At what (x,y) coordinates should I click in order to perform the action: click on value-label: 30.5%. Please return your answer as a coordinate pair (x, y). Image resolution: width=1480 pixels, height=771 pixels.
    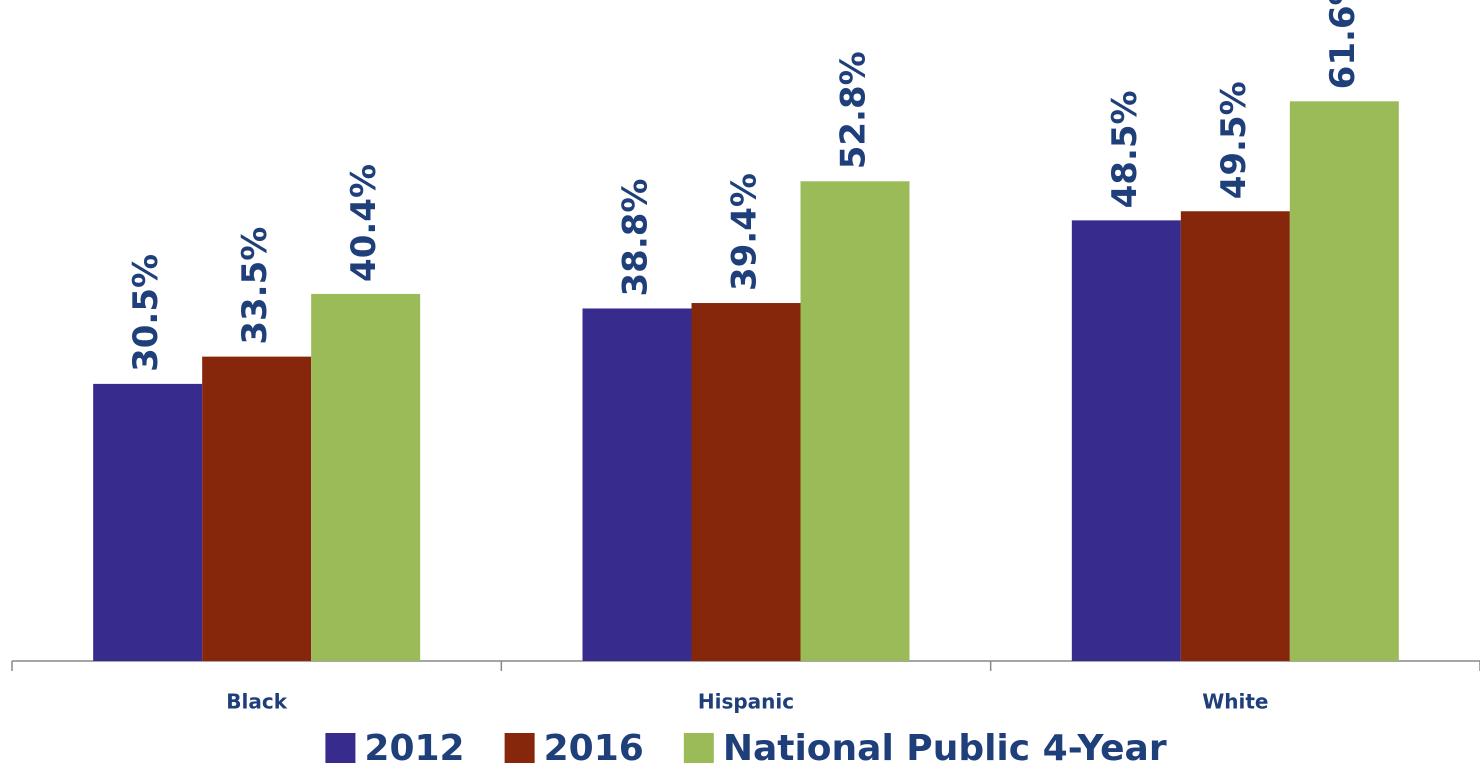
    Looking at the image, I should click on (146, 313).